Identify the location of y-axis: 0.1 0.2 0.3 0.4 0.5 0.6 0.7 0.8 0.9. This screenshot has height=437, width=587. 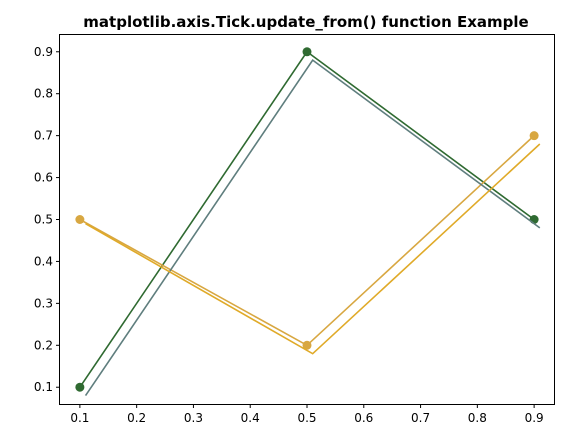
(47, 219).